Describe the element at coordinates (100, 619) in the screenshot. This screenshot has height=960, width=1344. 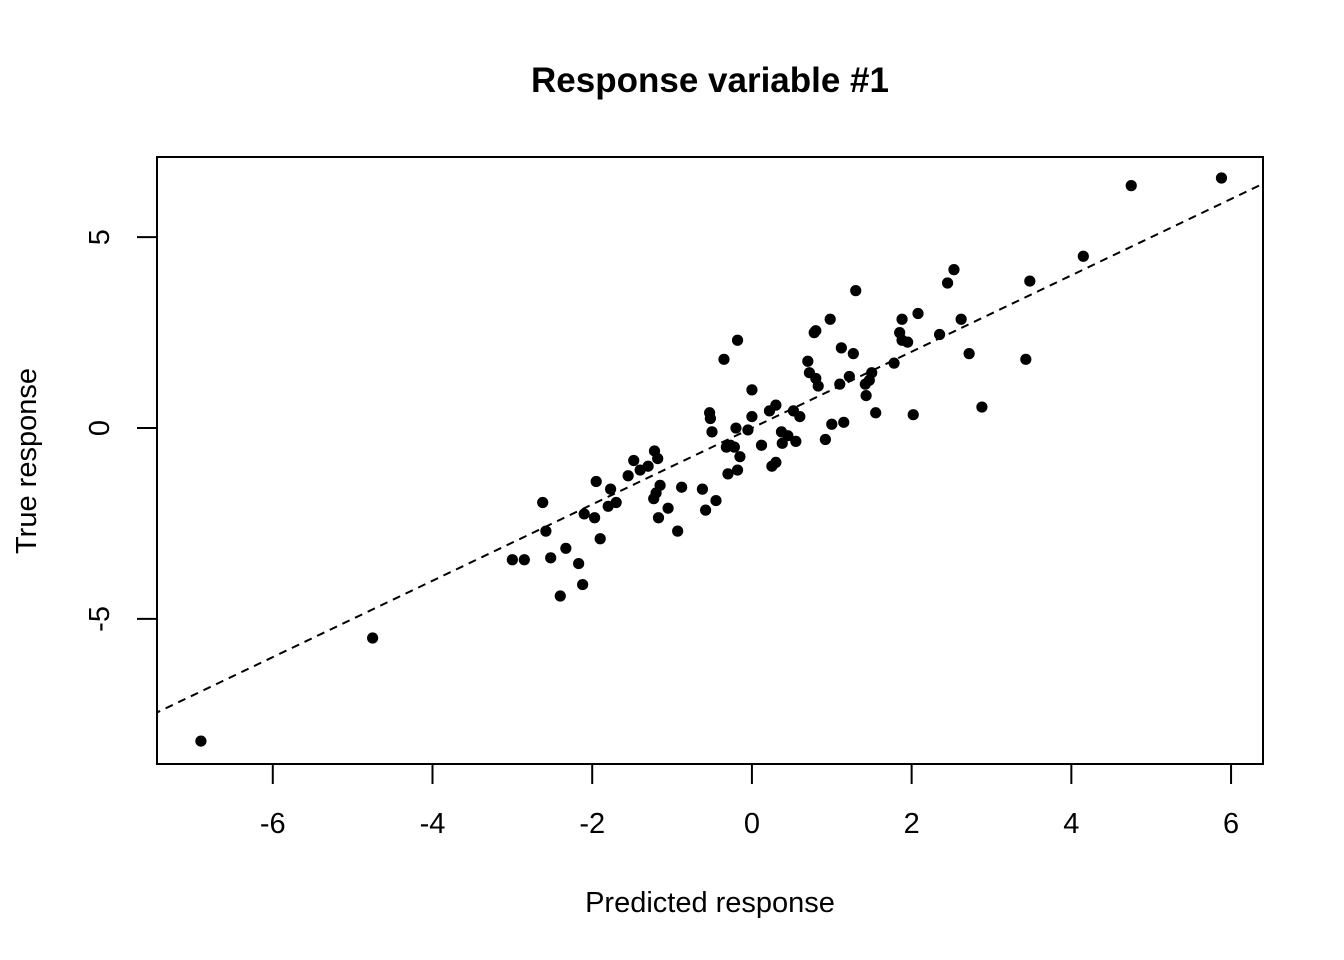
I see `y-tick-label: -5` at that location.